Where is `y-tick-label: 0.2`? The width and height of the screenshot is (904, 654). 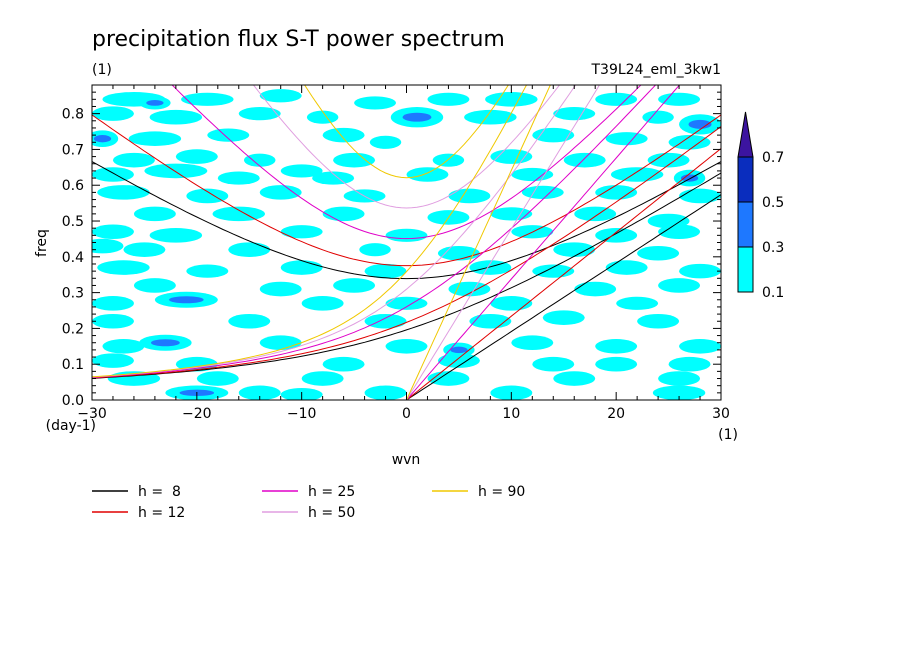 y-tick-label: 0.2 is located at coordinates (73, 329).